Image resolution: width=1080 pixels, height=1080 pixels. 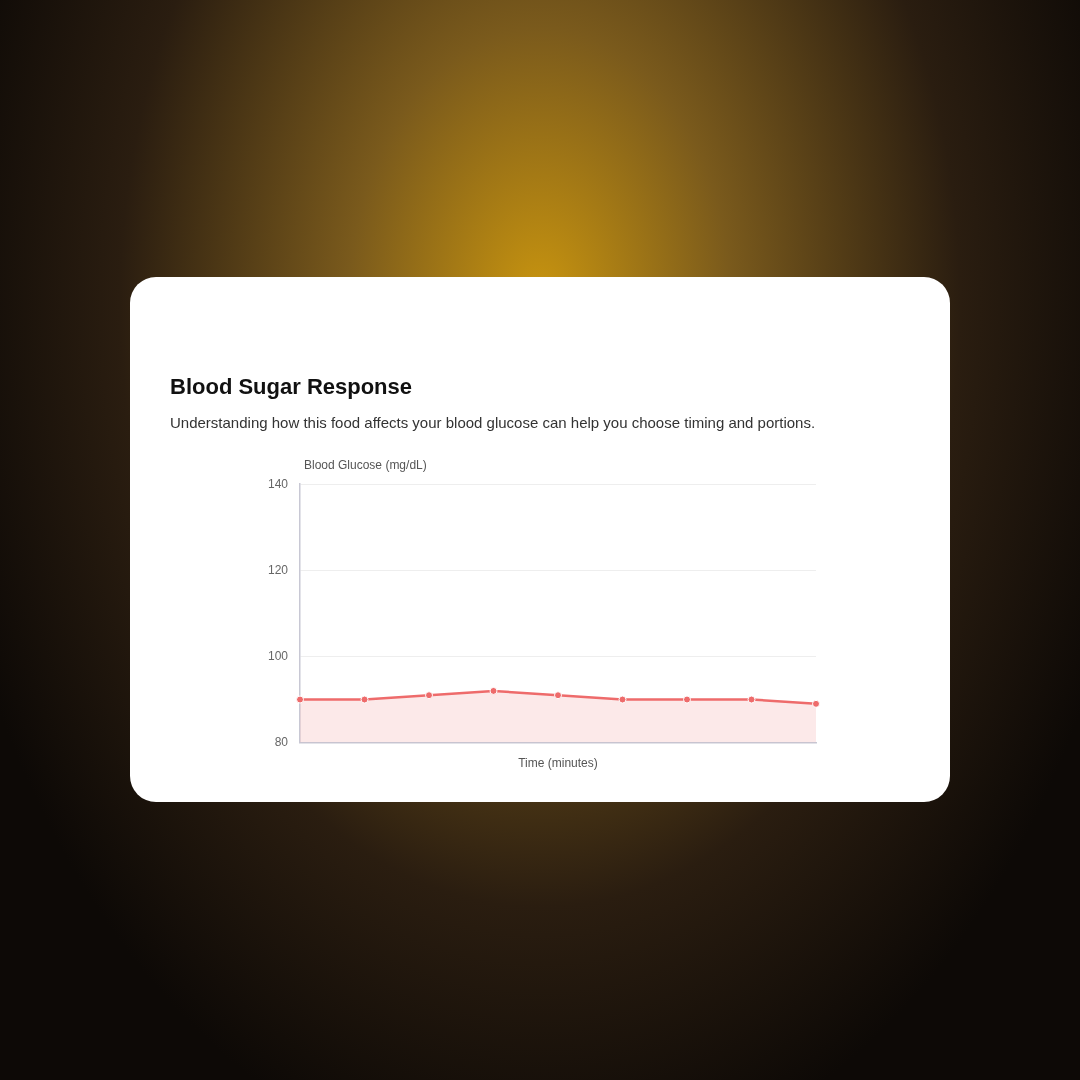 I want to click on y-tick-label: 120, so click(x=278, y=569).